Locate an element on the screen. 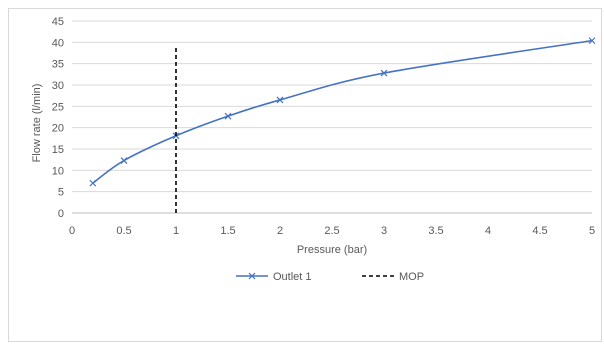 The height and width of the screenshot is (345, 604). x-tick-label: 2.5 is located at coordinates (331, 231).